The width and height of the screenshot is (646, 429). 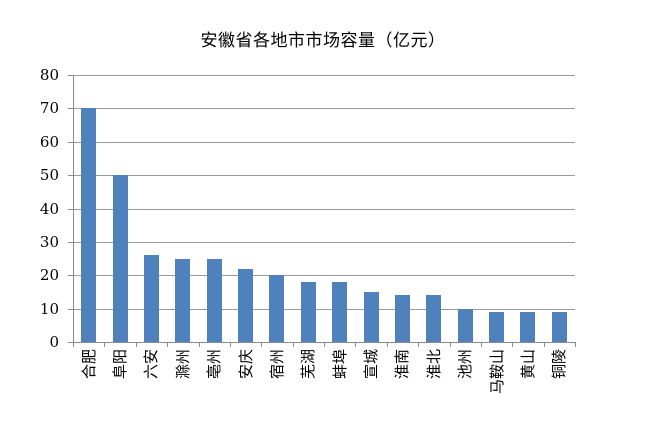 I want to click on y-tick-label: 20, so click(x=49, y=275).